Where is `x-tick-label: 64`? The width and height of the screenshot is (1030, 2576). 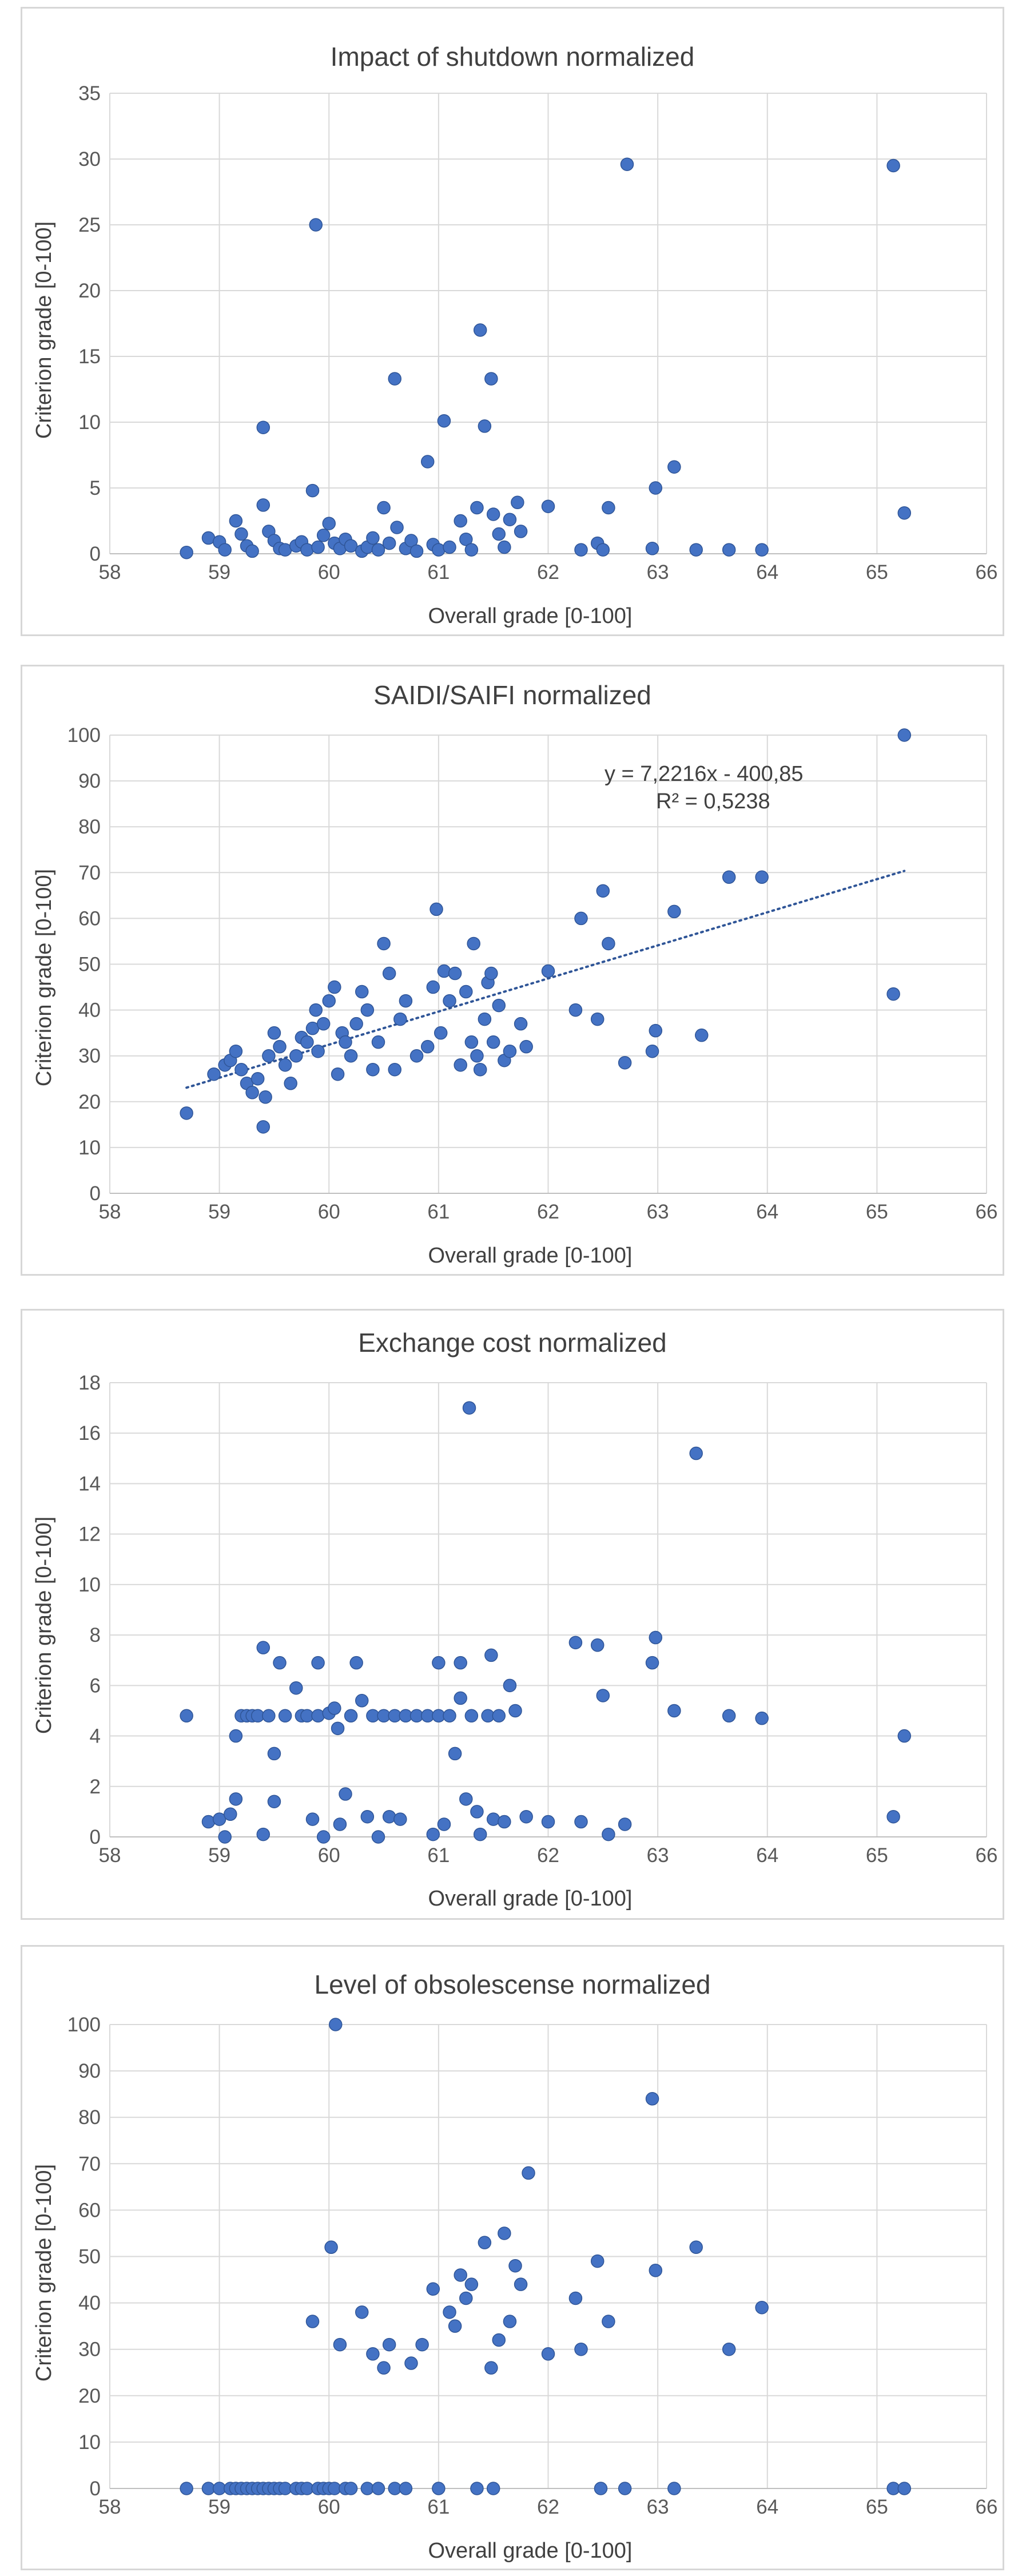
x-tick-label: 64 is located at coordinates (767, 1212).